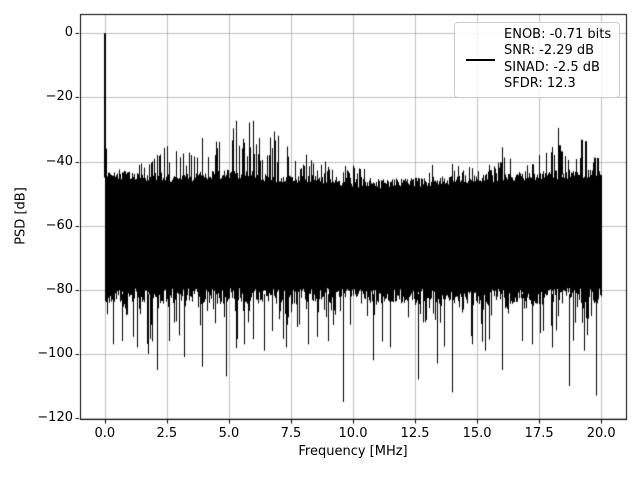  What do you see at coordinates (353, 433) in the screenshot?
I see `x-tick-label: 10.0` at bounding box center [353, 433].